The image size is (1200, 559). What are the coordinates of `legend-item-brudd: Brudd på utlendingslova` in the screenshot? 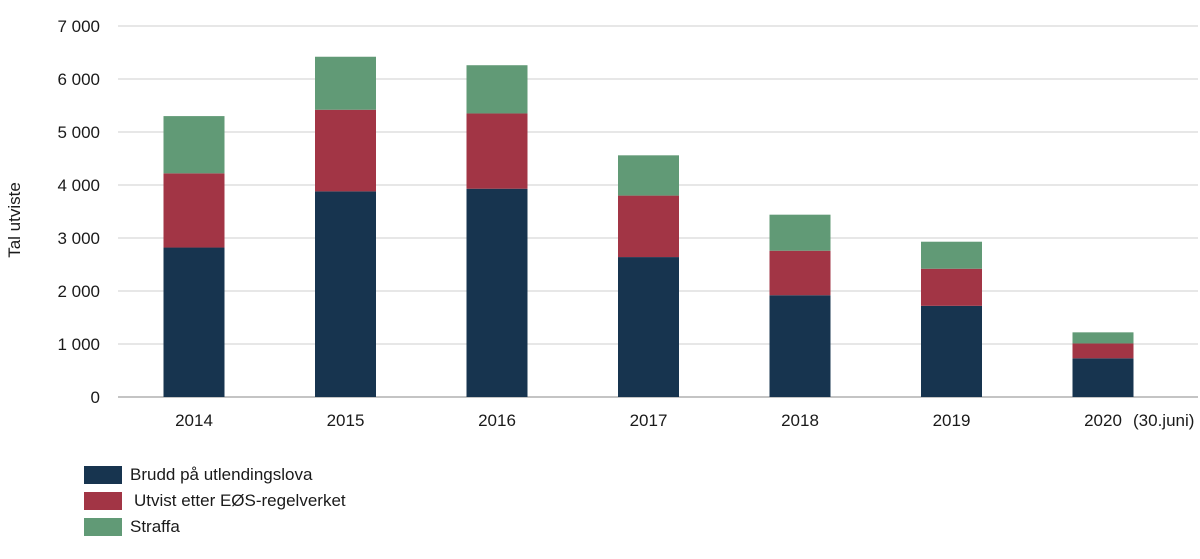 It's located at (215, 475).